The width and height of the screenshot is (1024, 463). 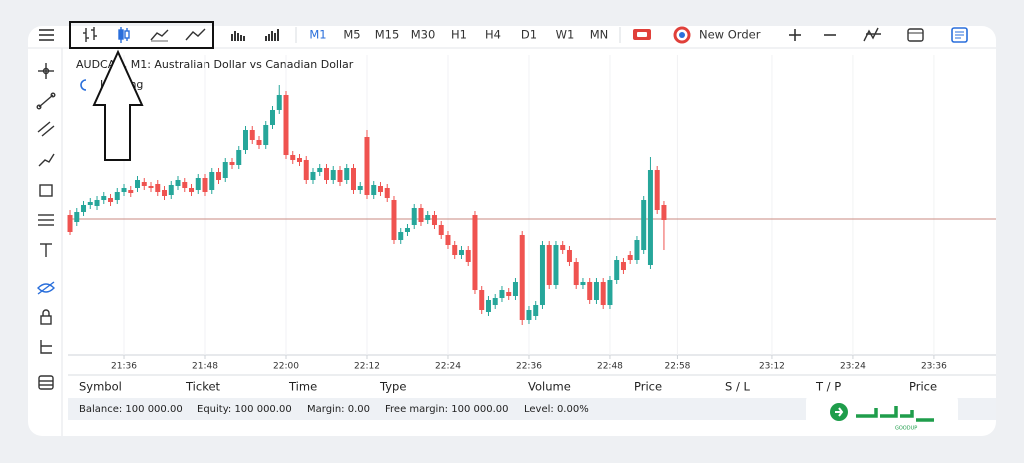 What do you see at coordinates (46, 190) in the screenshot?
I see `shape-tool` at bounding box center [46, 190].